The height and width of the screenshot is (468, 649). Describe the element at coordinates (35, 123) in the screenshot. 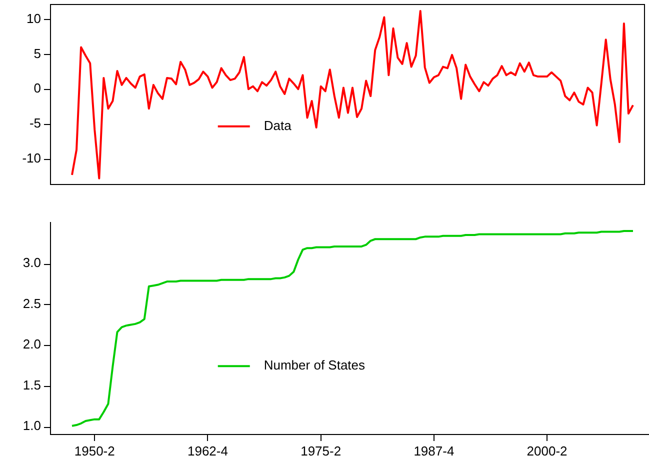

I see `y-tick-label: -5` at that location.